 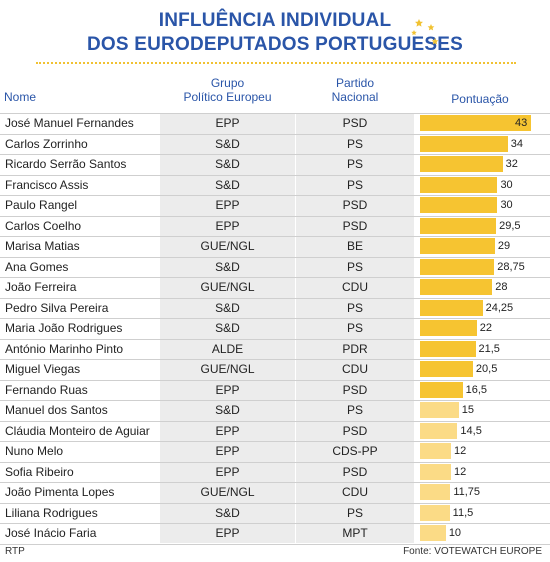 I want to click on row-nome: Miguel Viegas, so click(x=43, y=369).